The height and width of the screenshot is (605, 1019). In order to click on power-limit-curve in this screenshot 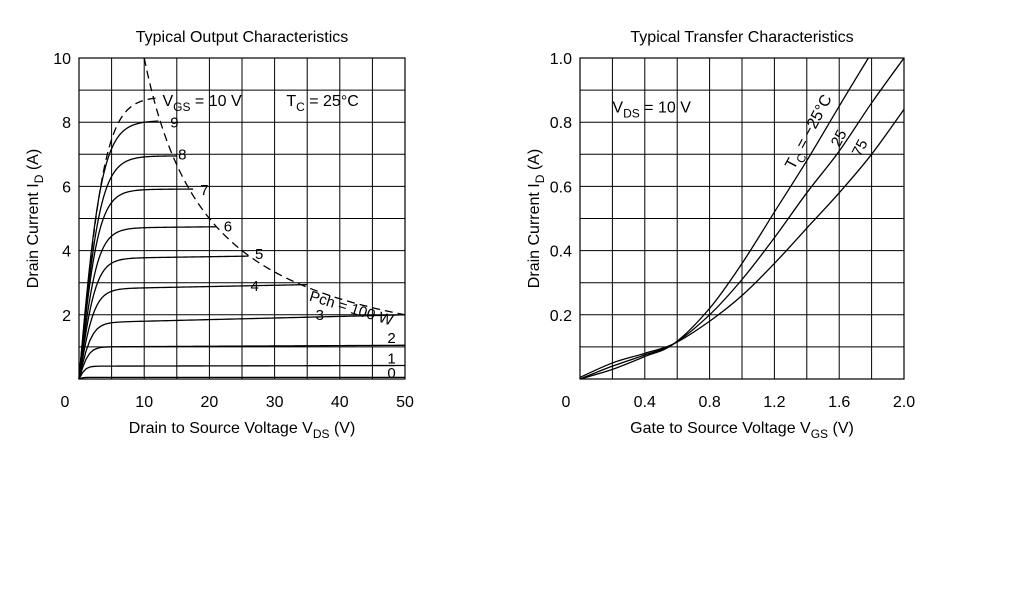, I will do `click(274, 186)`.